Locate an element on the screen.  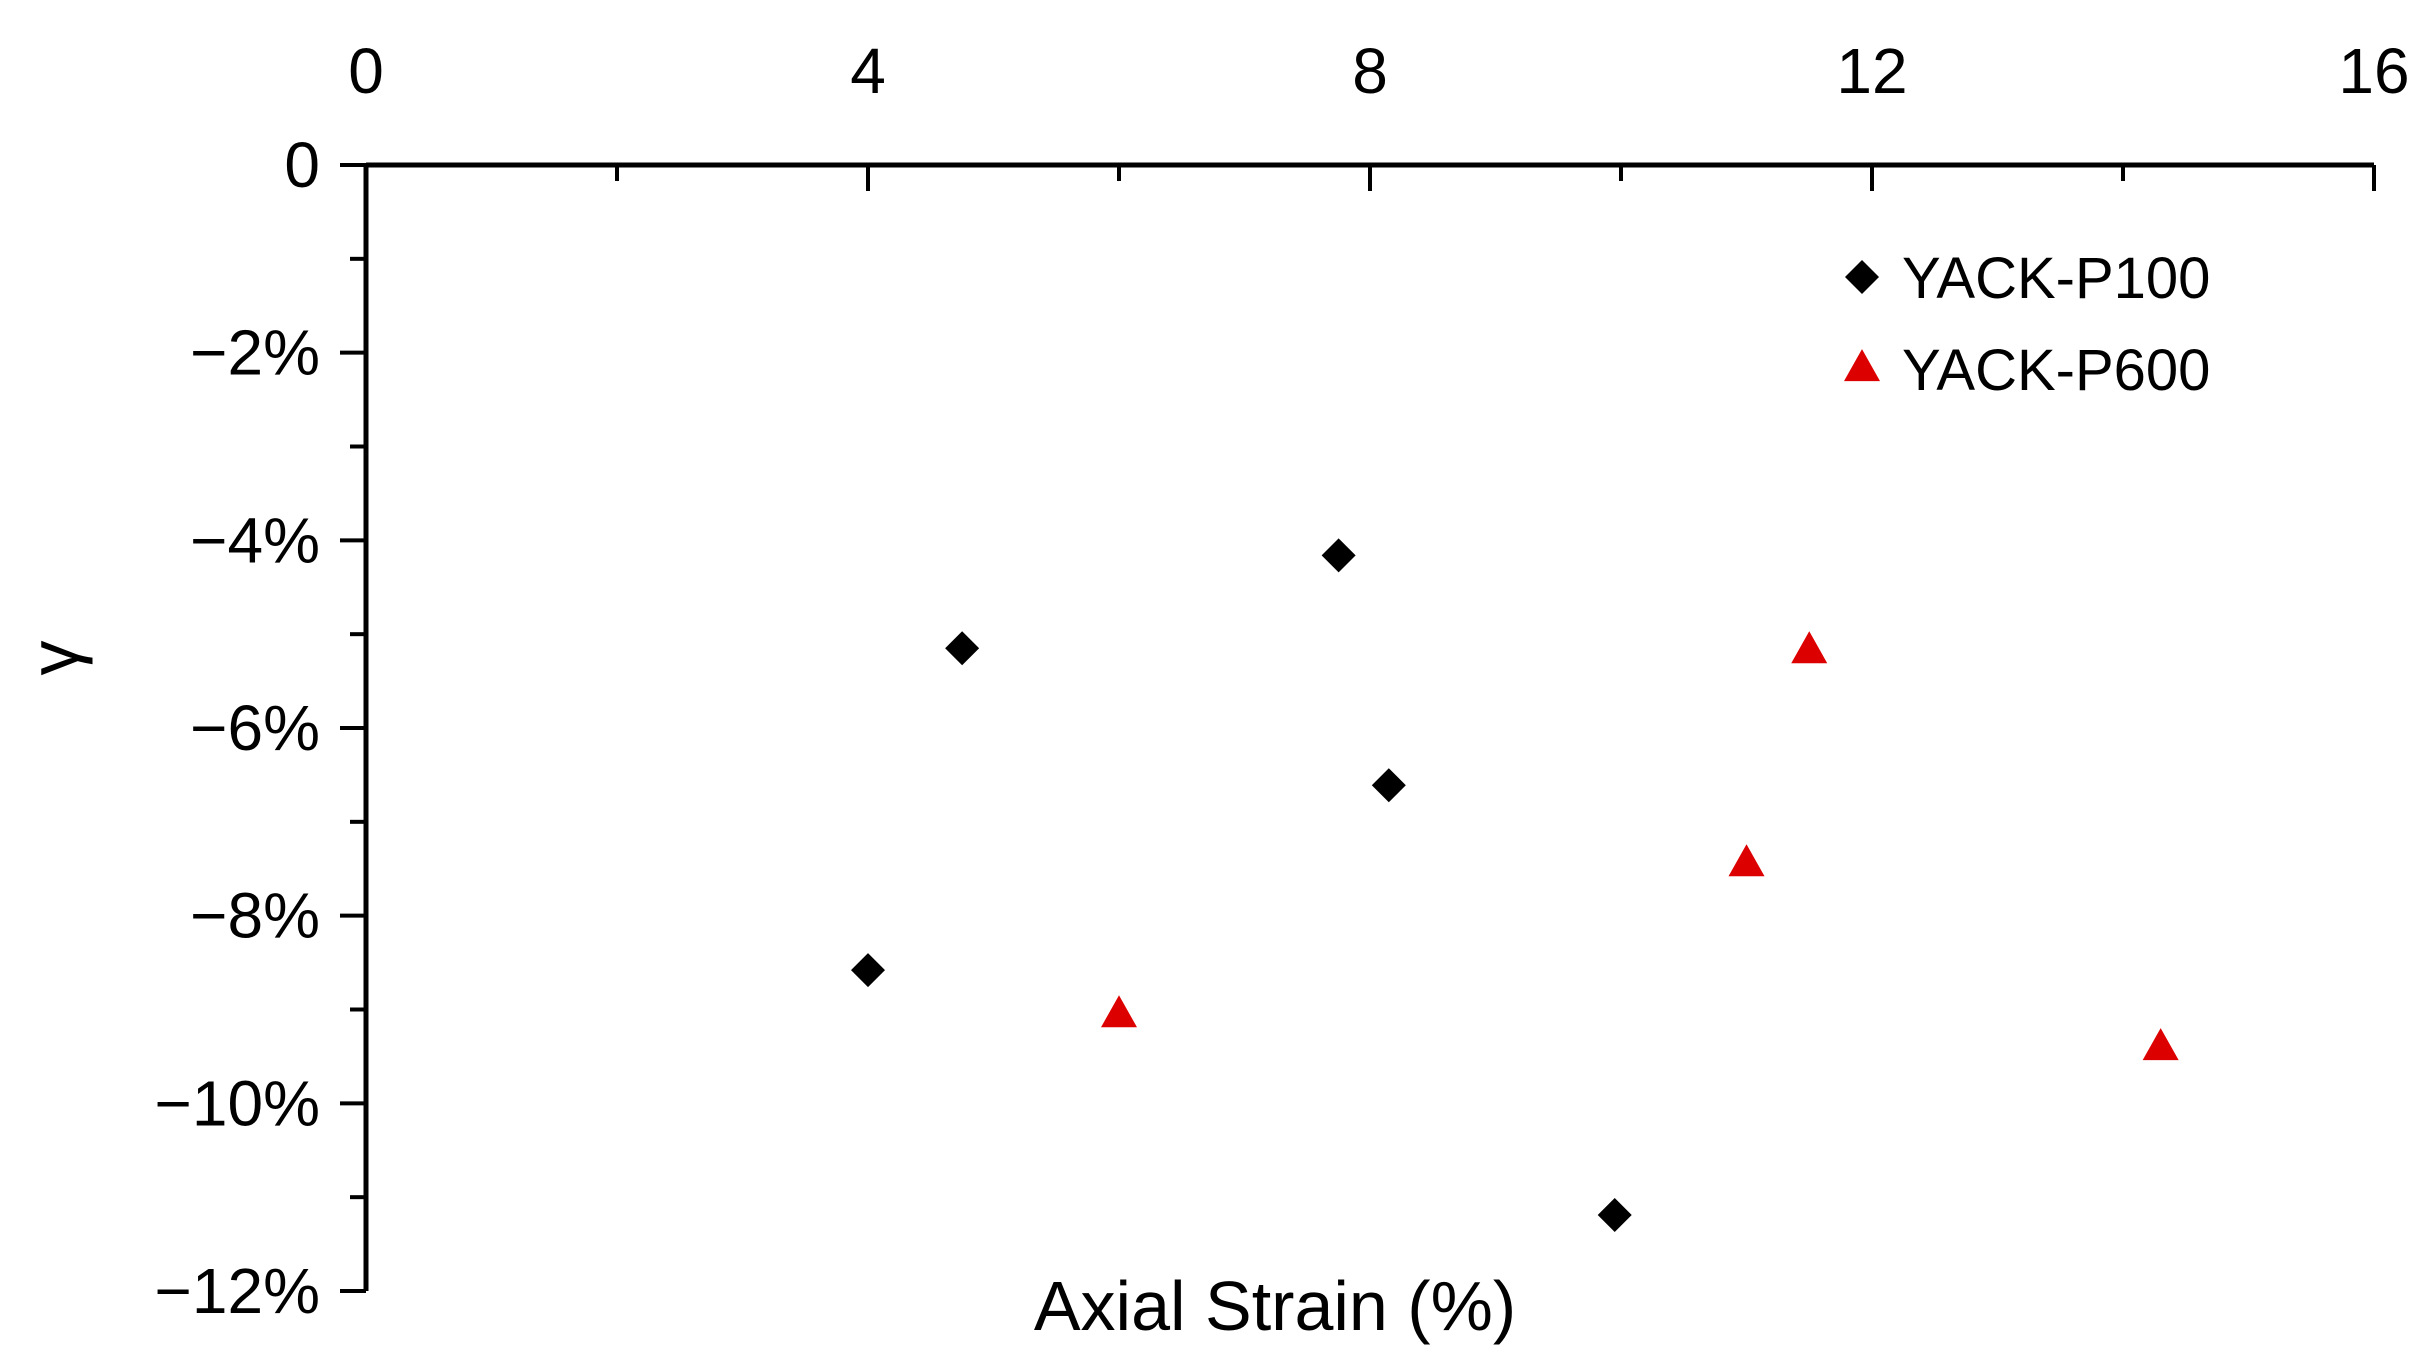
x-tick-label: 8 is located at coordinates (1370, 71).